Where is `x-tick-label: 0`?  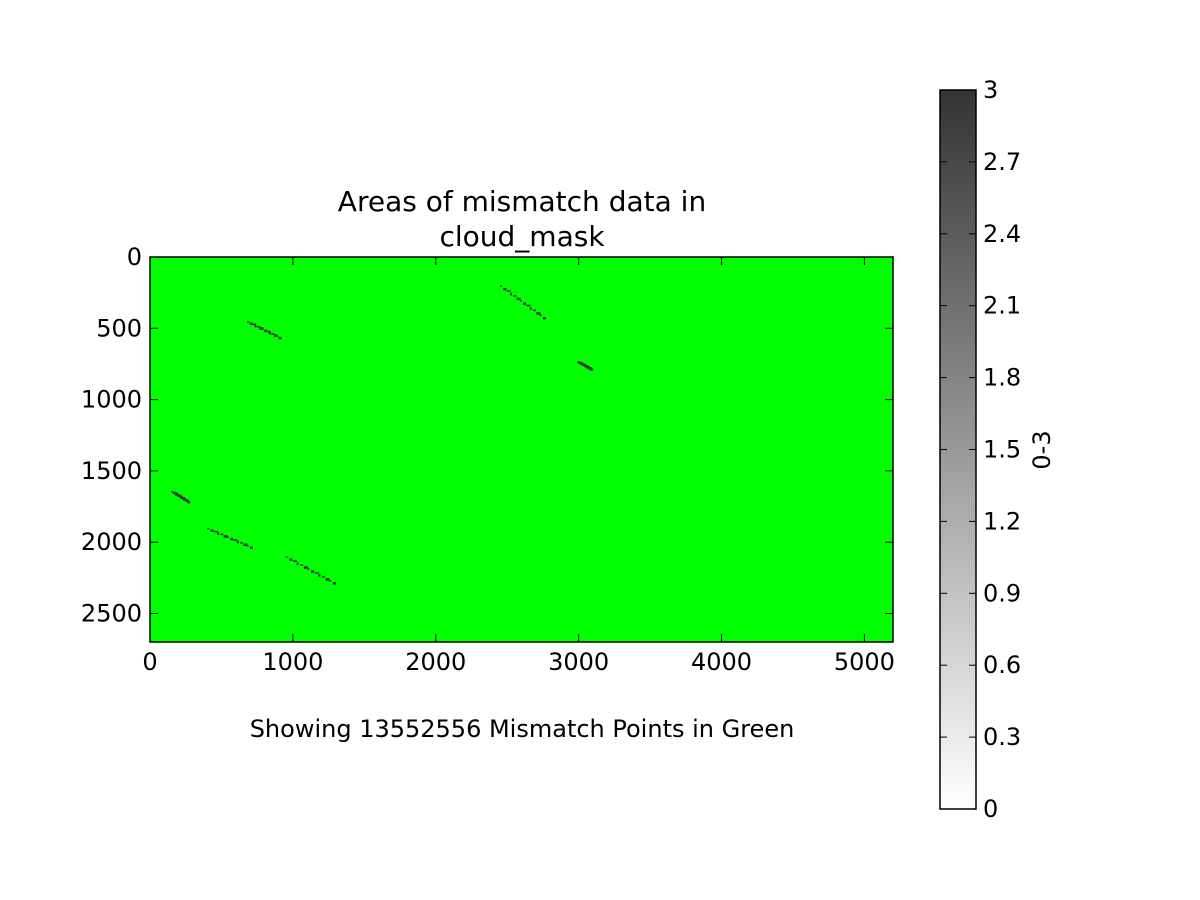
x-tick-label: 0 is located at coordinates (149, 662).